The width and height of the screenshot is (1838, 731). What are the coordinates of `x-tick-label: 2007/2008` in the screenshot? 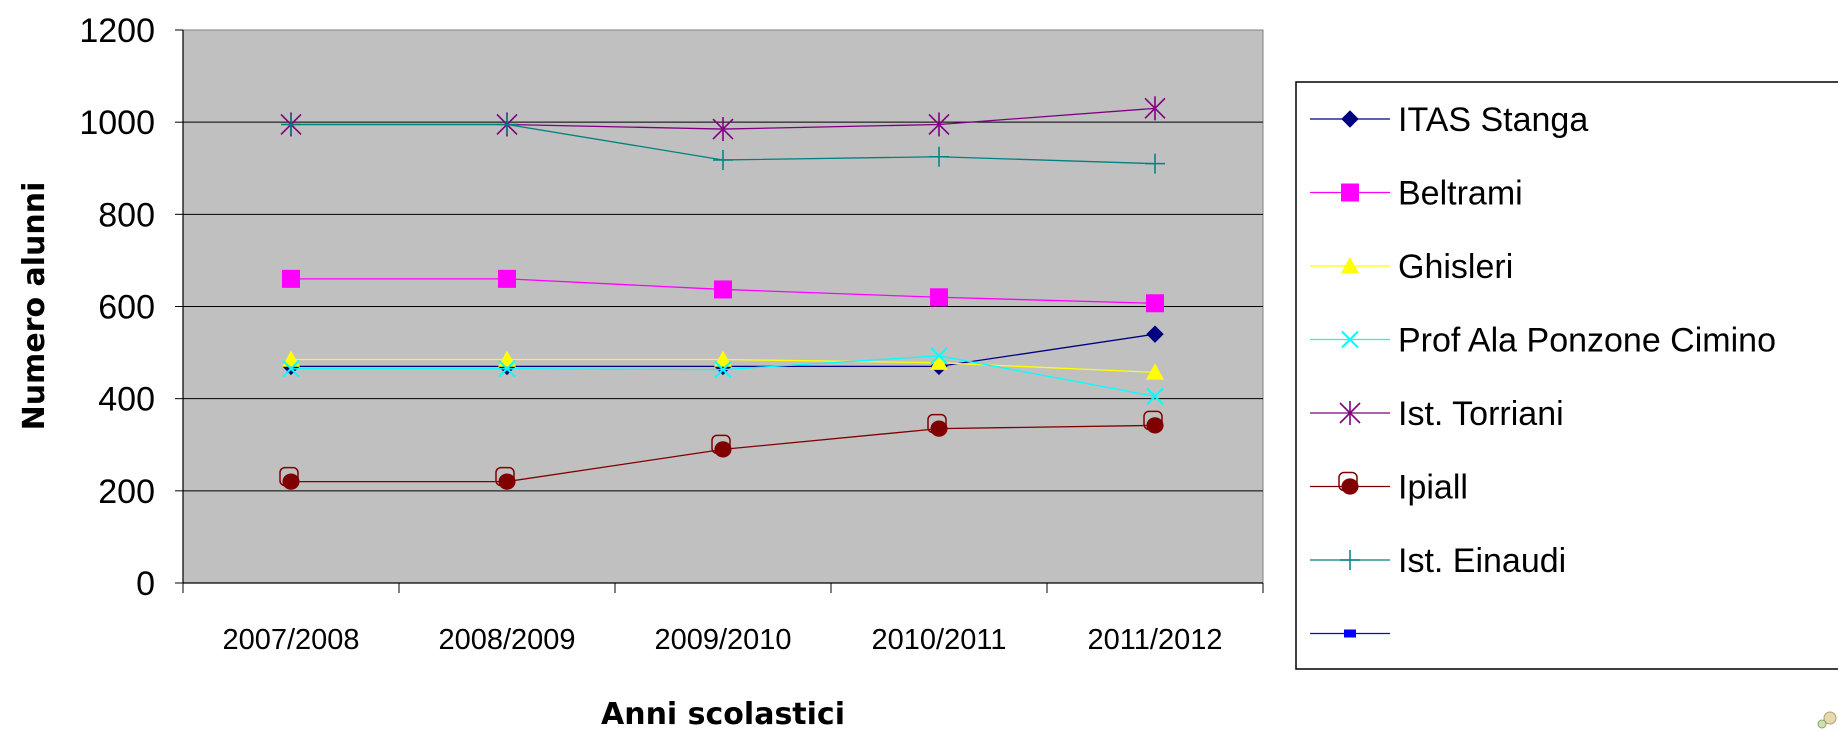 It's located at (290, 640).